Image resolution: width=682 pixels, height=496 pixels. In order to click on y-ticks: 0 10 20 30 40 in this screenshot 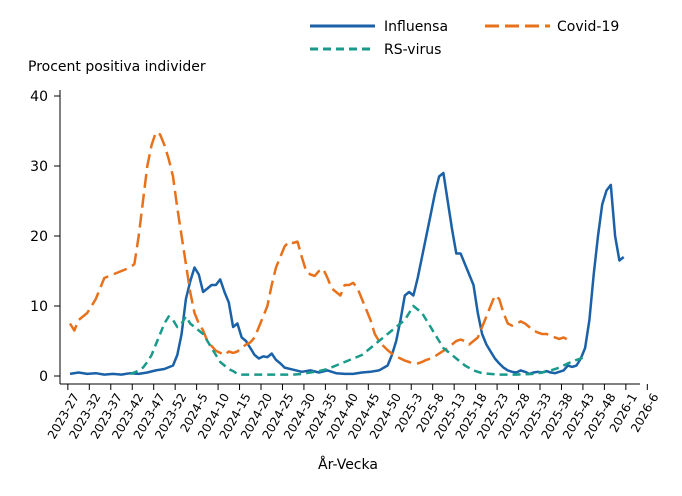, I will do `click(45, 237)`.